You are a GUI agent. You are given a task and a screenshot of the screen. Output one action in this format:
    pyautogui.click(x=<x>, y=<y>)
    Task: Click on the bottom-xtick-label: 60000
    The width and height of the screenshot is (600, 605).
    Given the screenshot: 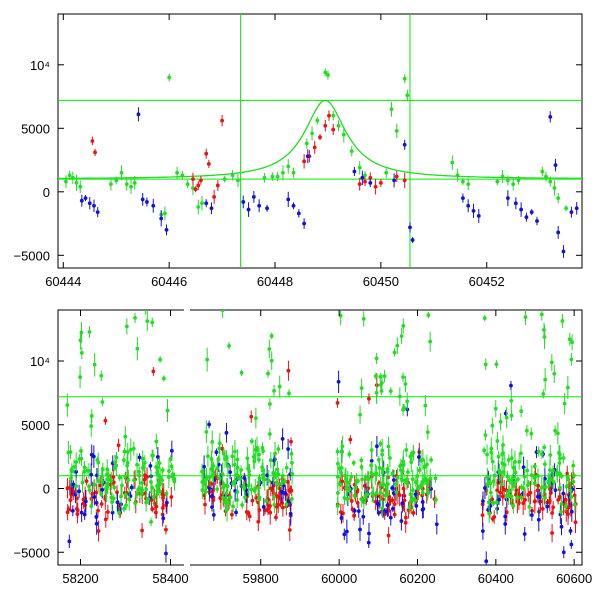 What is the action you would take?
    pyautogui.click(x=339, y=578)
    